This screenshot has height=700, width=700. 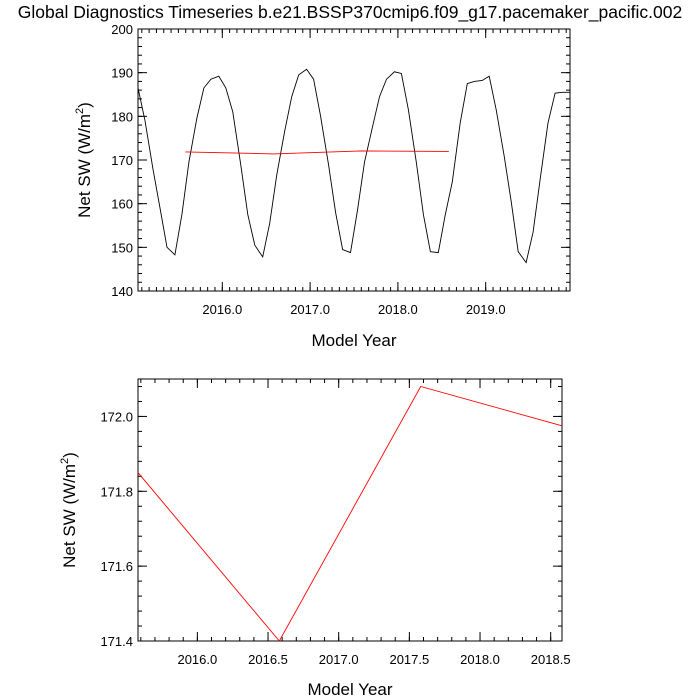 What do you see at coordinates (122, 160) in the screenshot?
I see `y-tick-label: 170` at bounding box center [122, 160].